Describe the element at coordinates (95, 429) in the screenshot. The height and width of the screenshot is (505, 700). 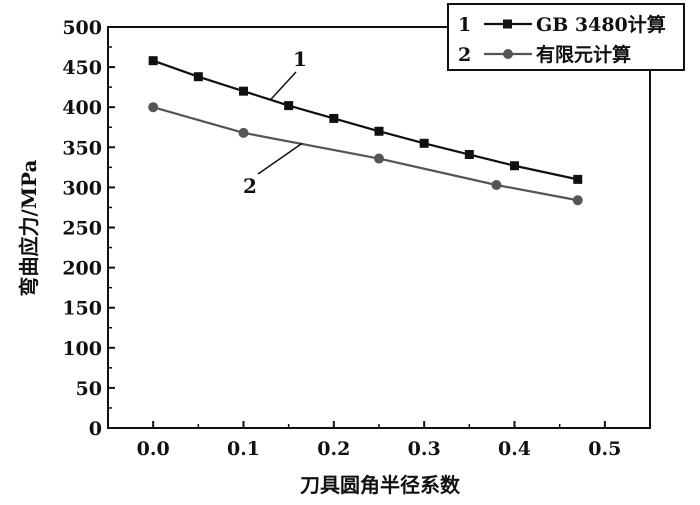
I see `y-tick-label: 0` at that location.